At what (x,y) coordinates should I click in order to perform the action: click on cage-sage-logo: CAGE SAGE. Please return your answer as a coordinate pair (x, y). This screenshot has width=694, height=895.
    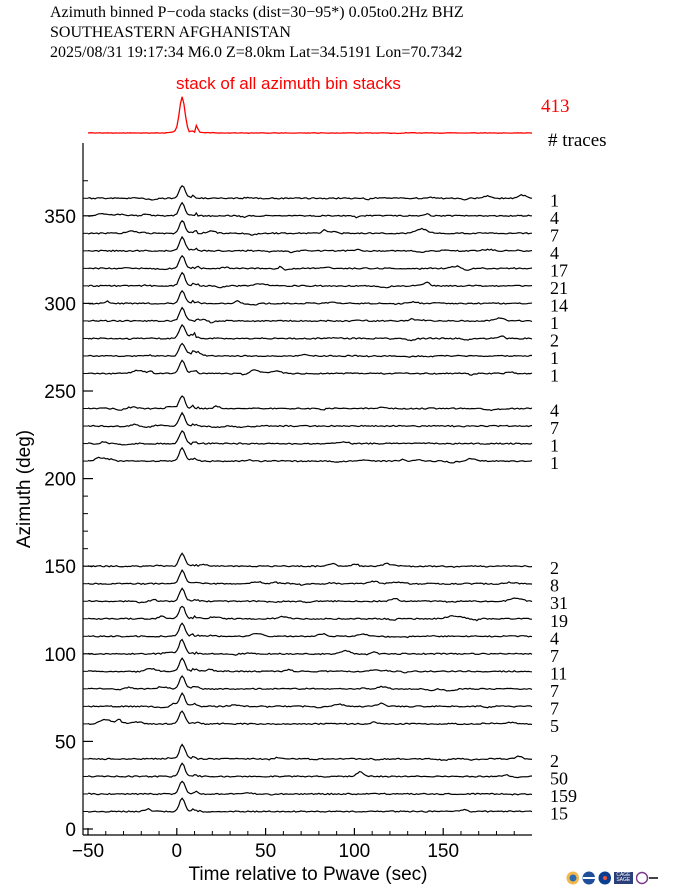
    Looking at the image, I should click on (623, 878).